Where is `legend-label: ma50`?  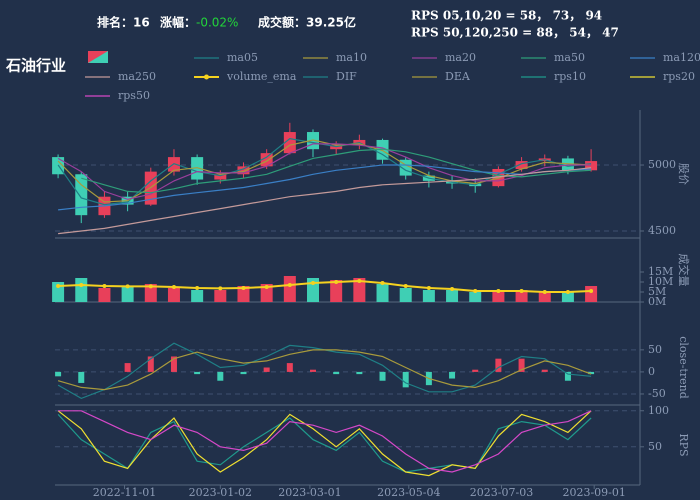
legend-label: ma50 is located at coordinates (569, 57).